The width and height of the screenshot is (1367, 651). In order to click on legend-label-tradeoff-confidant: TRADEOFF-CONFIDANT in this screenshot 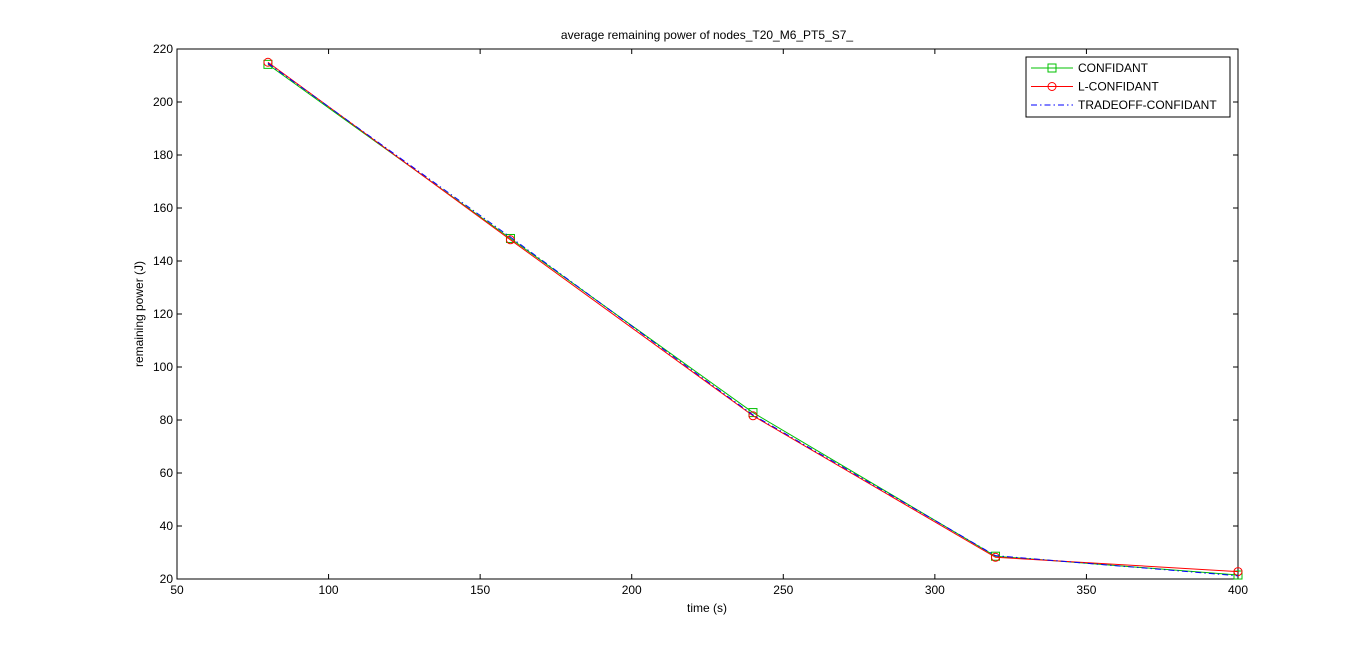, I will do `click(1147, 105)`.